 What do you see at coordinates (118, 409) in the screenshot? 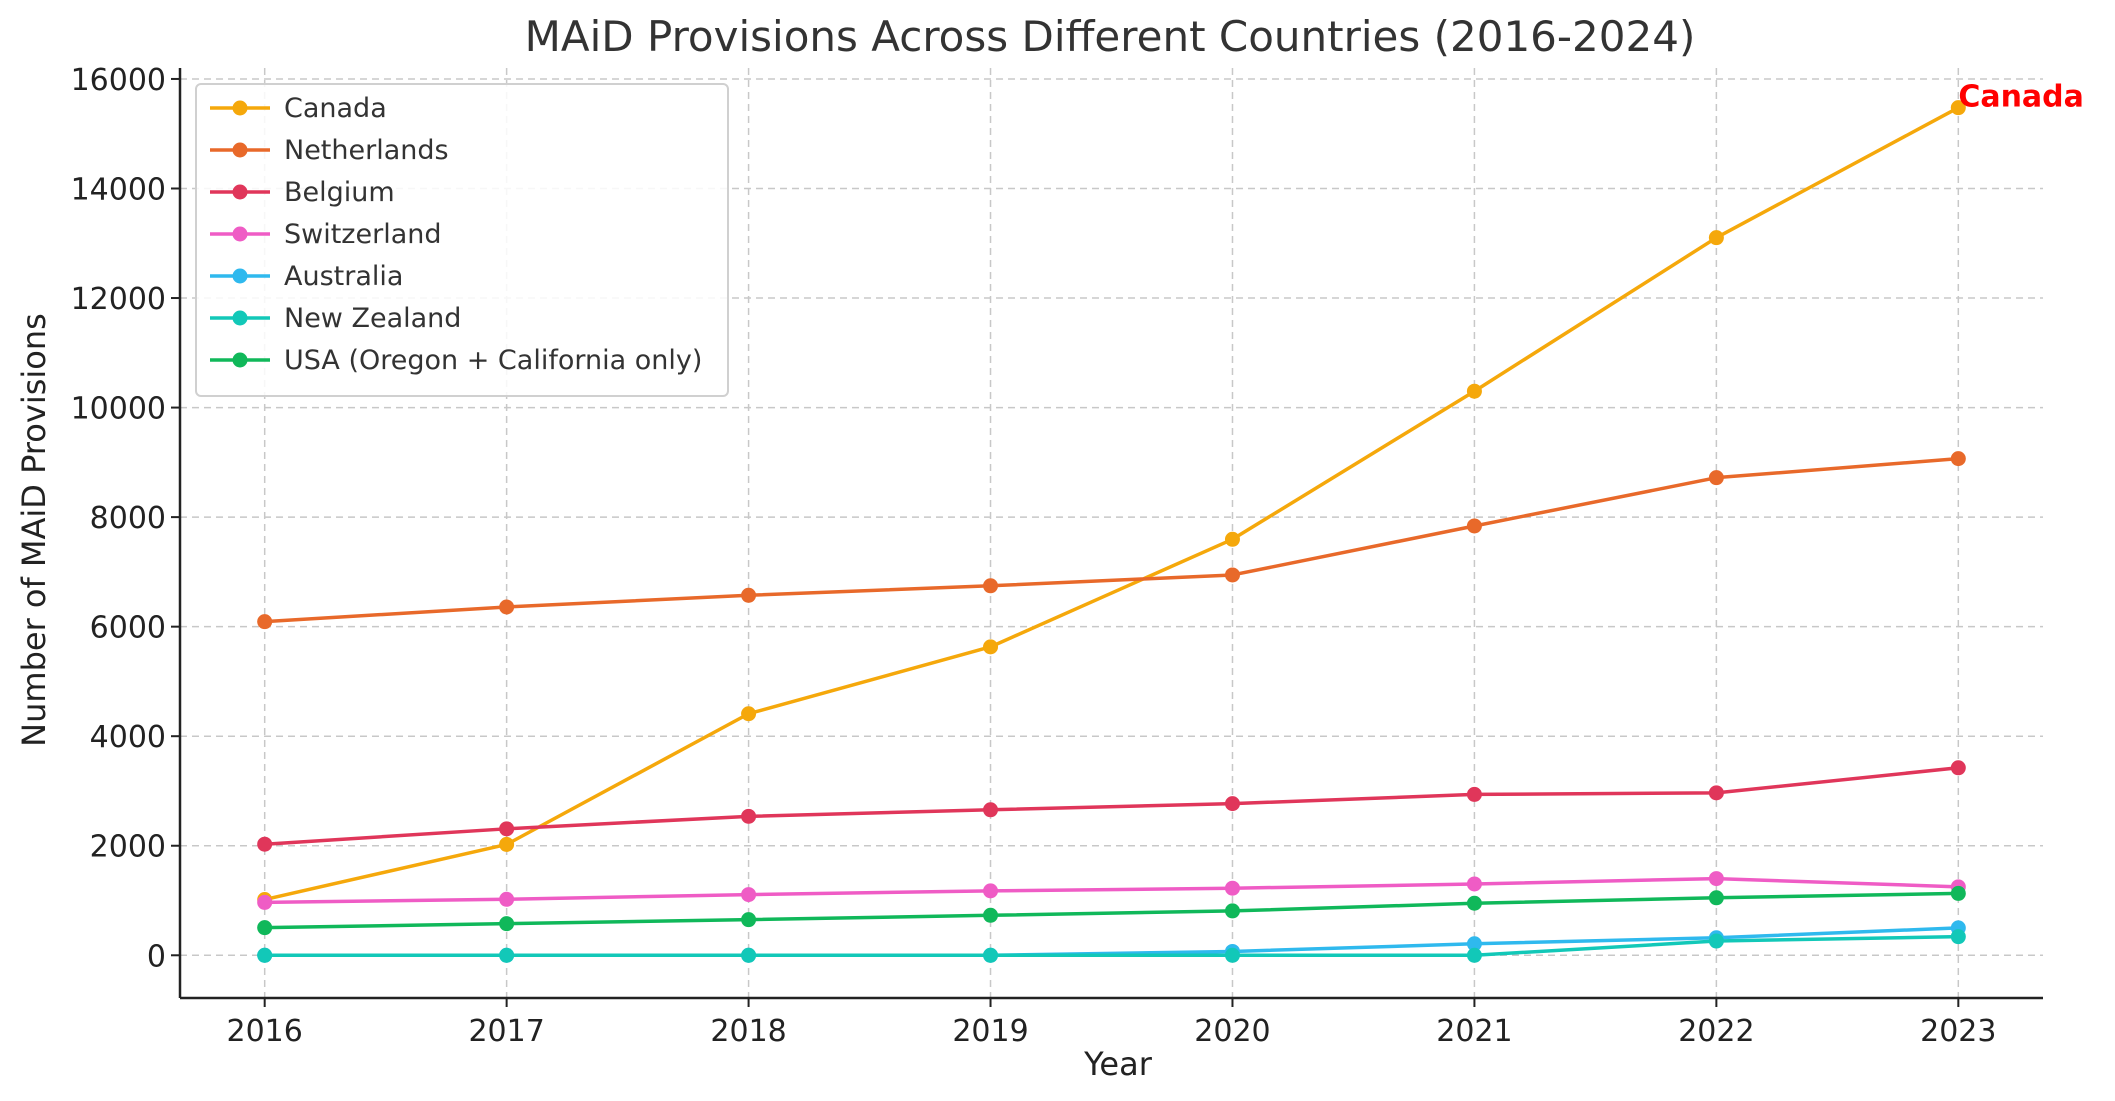
I see `y-tick-label: 10000` at bounding box center [118, 409].